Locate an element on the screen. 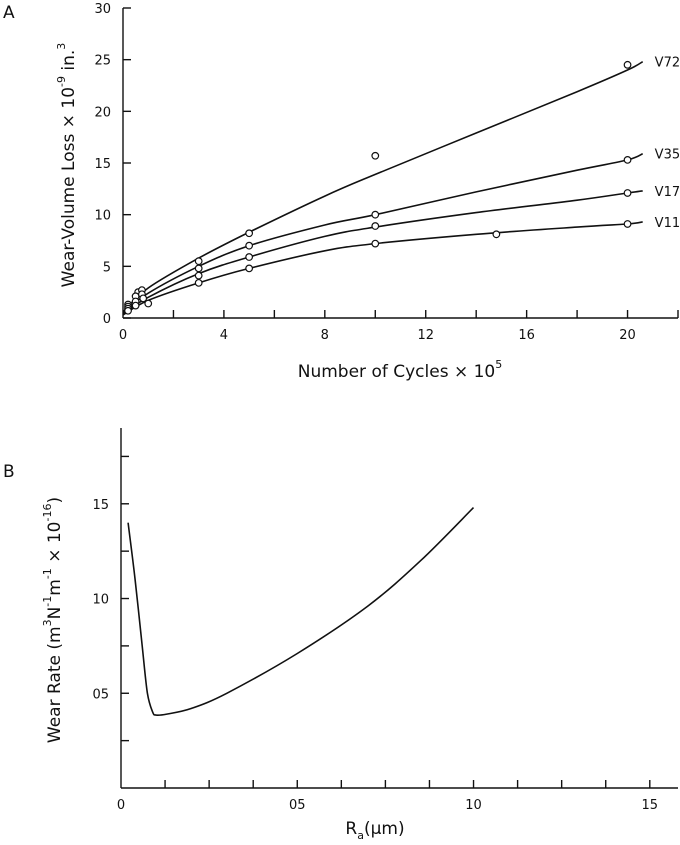  panel-a-series-labels: V72 V35 V17 V11 is located at coordinates (667, 143).